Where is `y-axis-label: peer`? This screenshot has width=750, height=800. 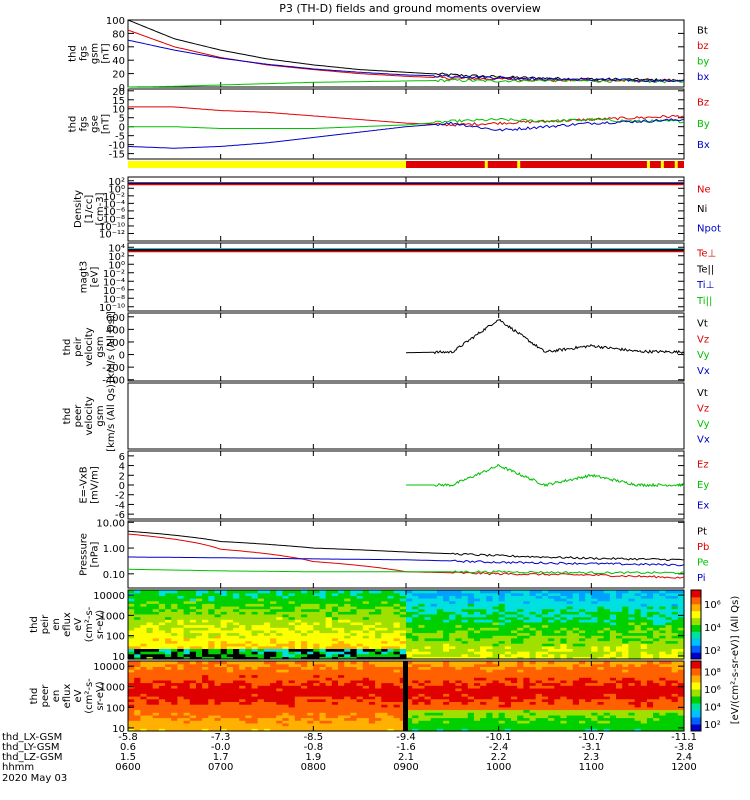
y-axis-label: peer is located at coordinates (78, 416).